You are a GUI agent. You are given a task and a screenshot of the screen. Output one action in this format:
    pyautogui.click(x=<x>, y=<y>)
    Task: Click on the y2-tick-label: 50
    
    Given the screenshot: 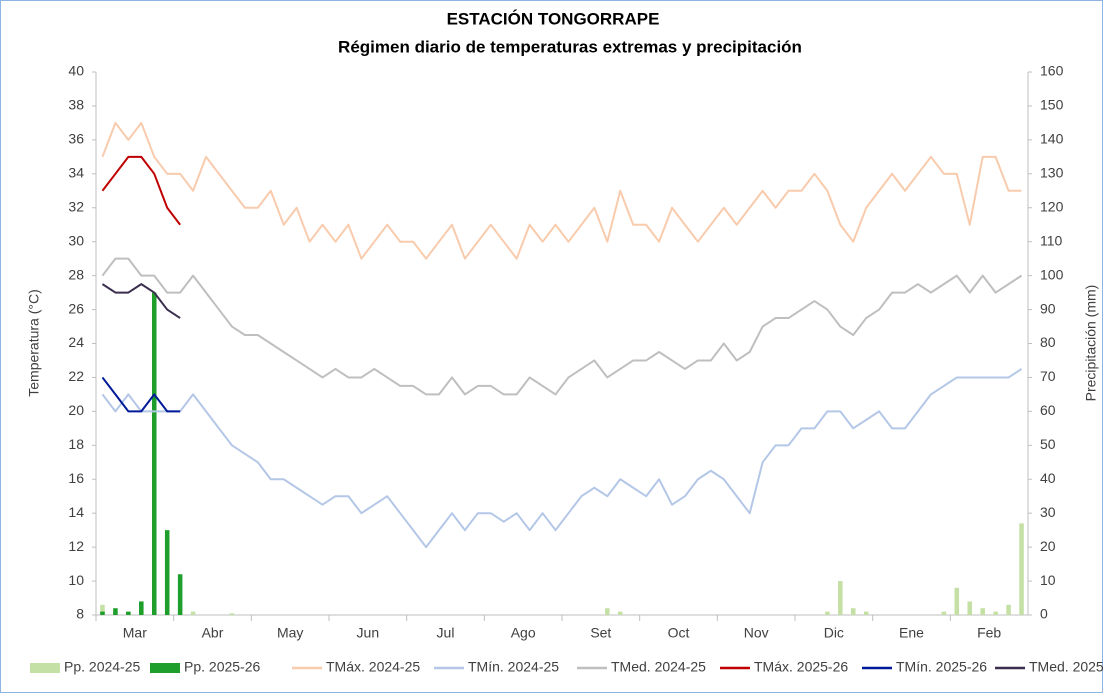 What is the action you would take?
    pyautogui.click(x=1048, y=444)
    